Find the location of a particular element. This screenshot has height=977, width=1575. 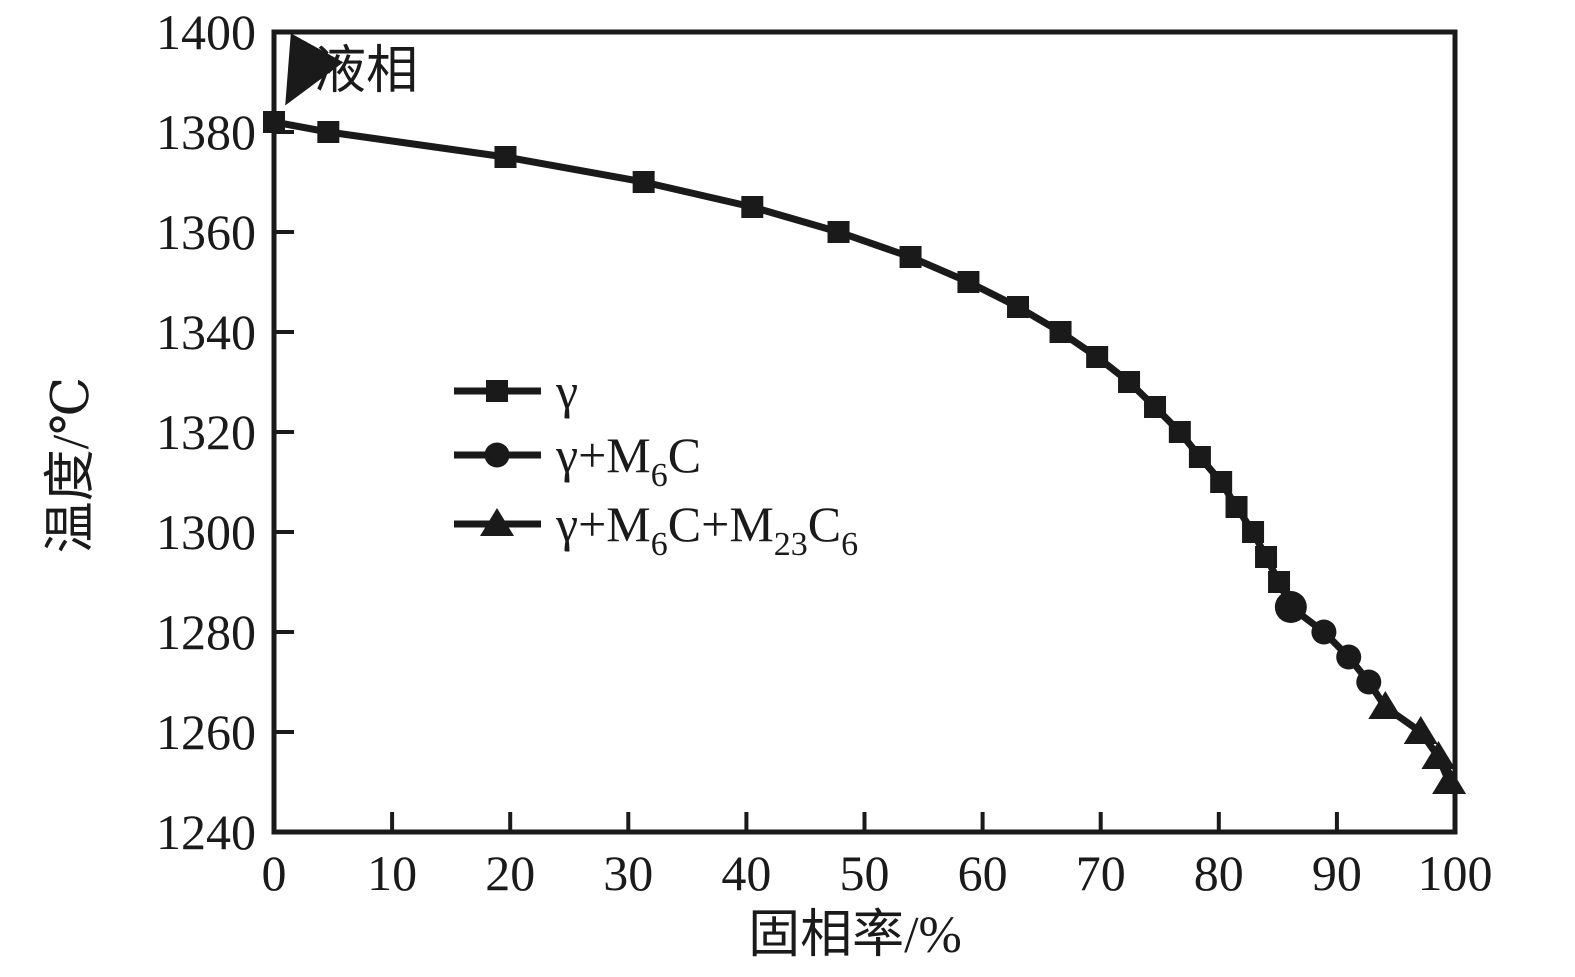

x-tick-label: 50 is located at coordinates (865, 873).